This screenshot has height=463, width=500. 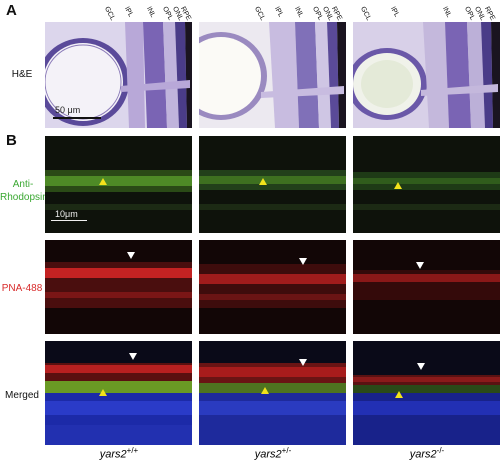 I want to click on pna-image-heterozygous, so click(x=272, y=287).